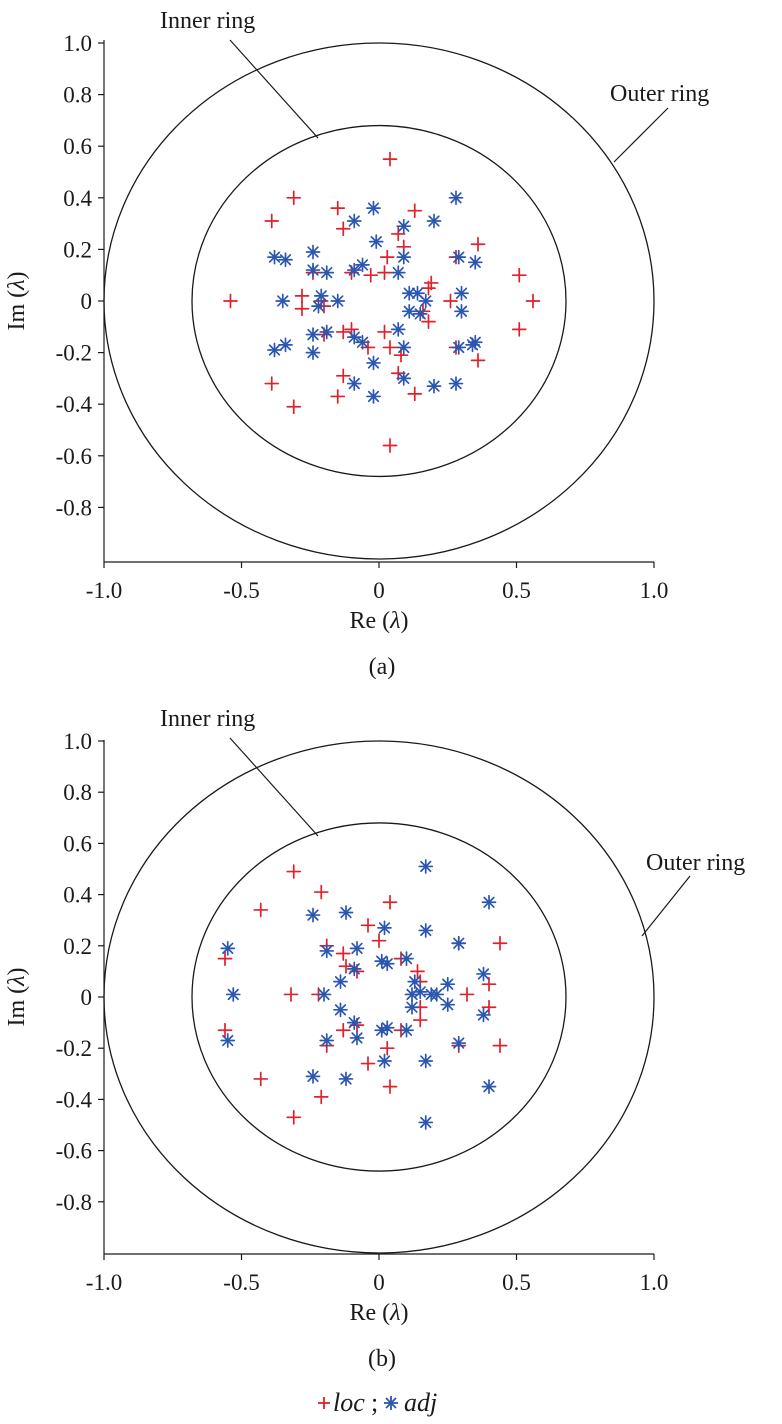 The image size is (782, 1424). I want to click on legend-loc-label: loc, so click(349, 1402).